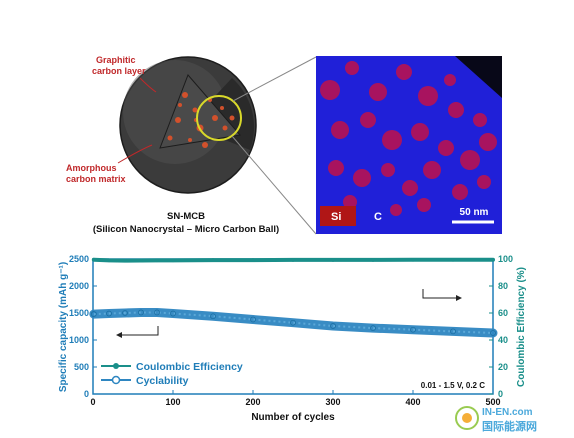  Describe the element at coordinates (505, 259) in the screenshot. I see `y-right-tick-label: 100` at that location.